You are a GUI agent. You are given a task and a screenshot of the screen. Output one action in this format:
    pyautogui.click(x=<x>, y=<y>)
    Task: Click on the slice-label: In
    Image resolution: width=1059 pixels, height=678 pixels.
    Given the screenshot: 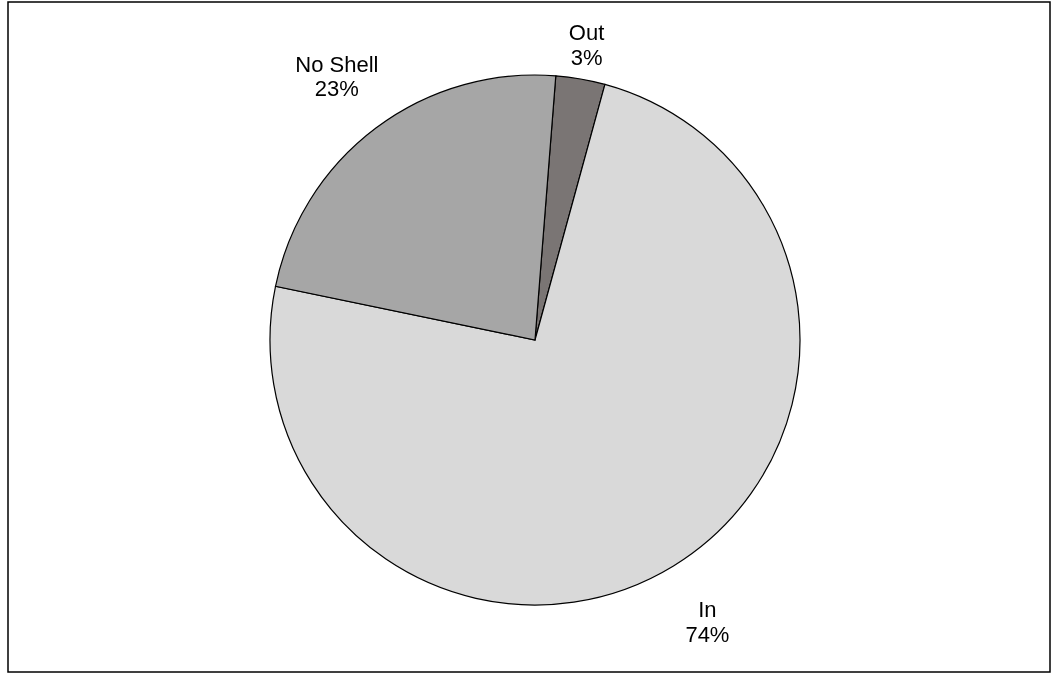 What is the action you would take?
    pyautogui.click(x=707, y=610)
    